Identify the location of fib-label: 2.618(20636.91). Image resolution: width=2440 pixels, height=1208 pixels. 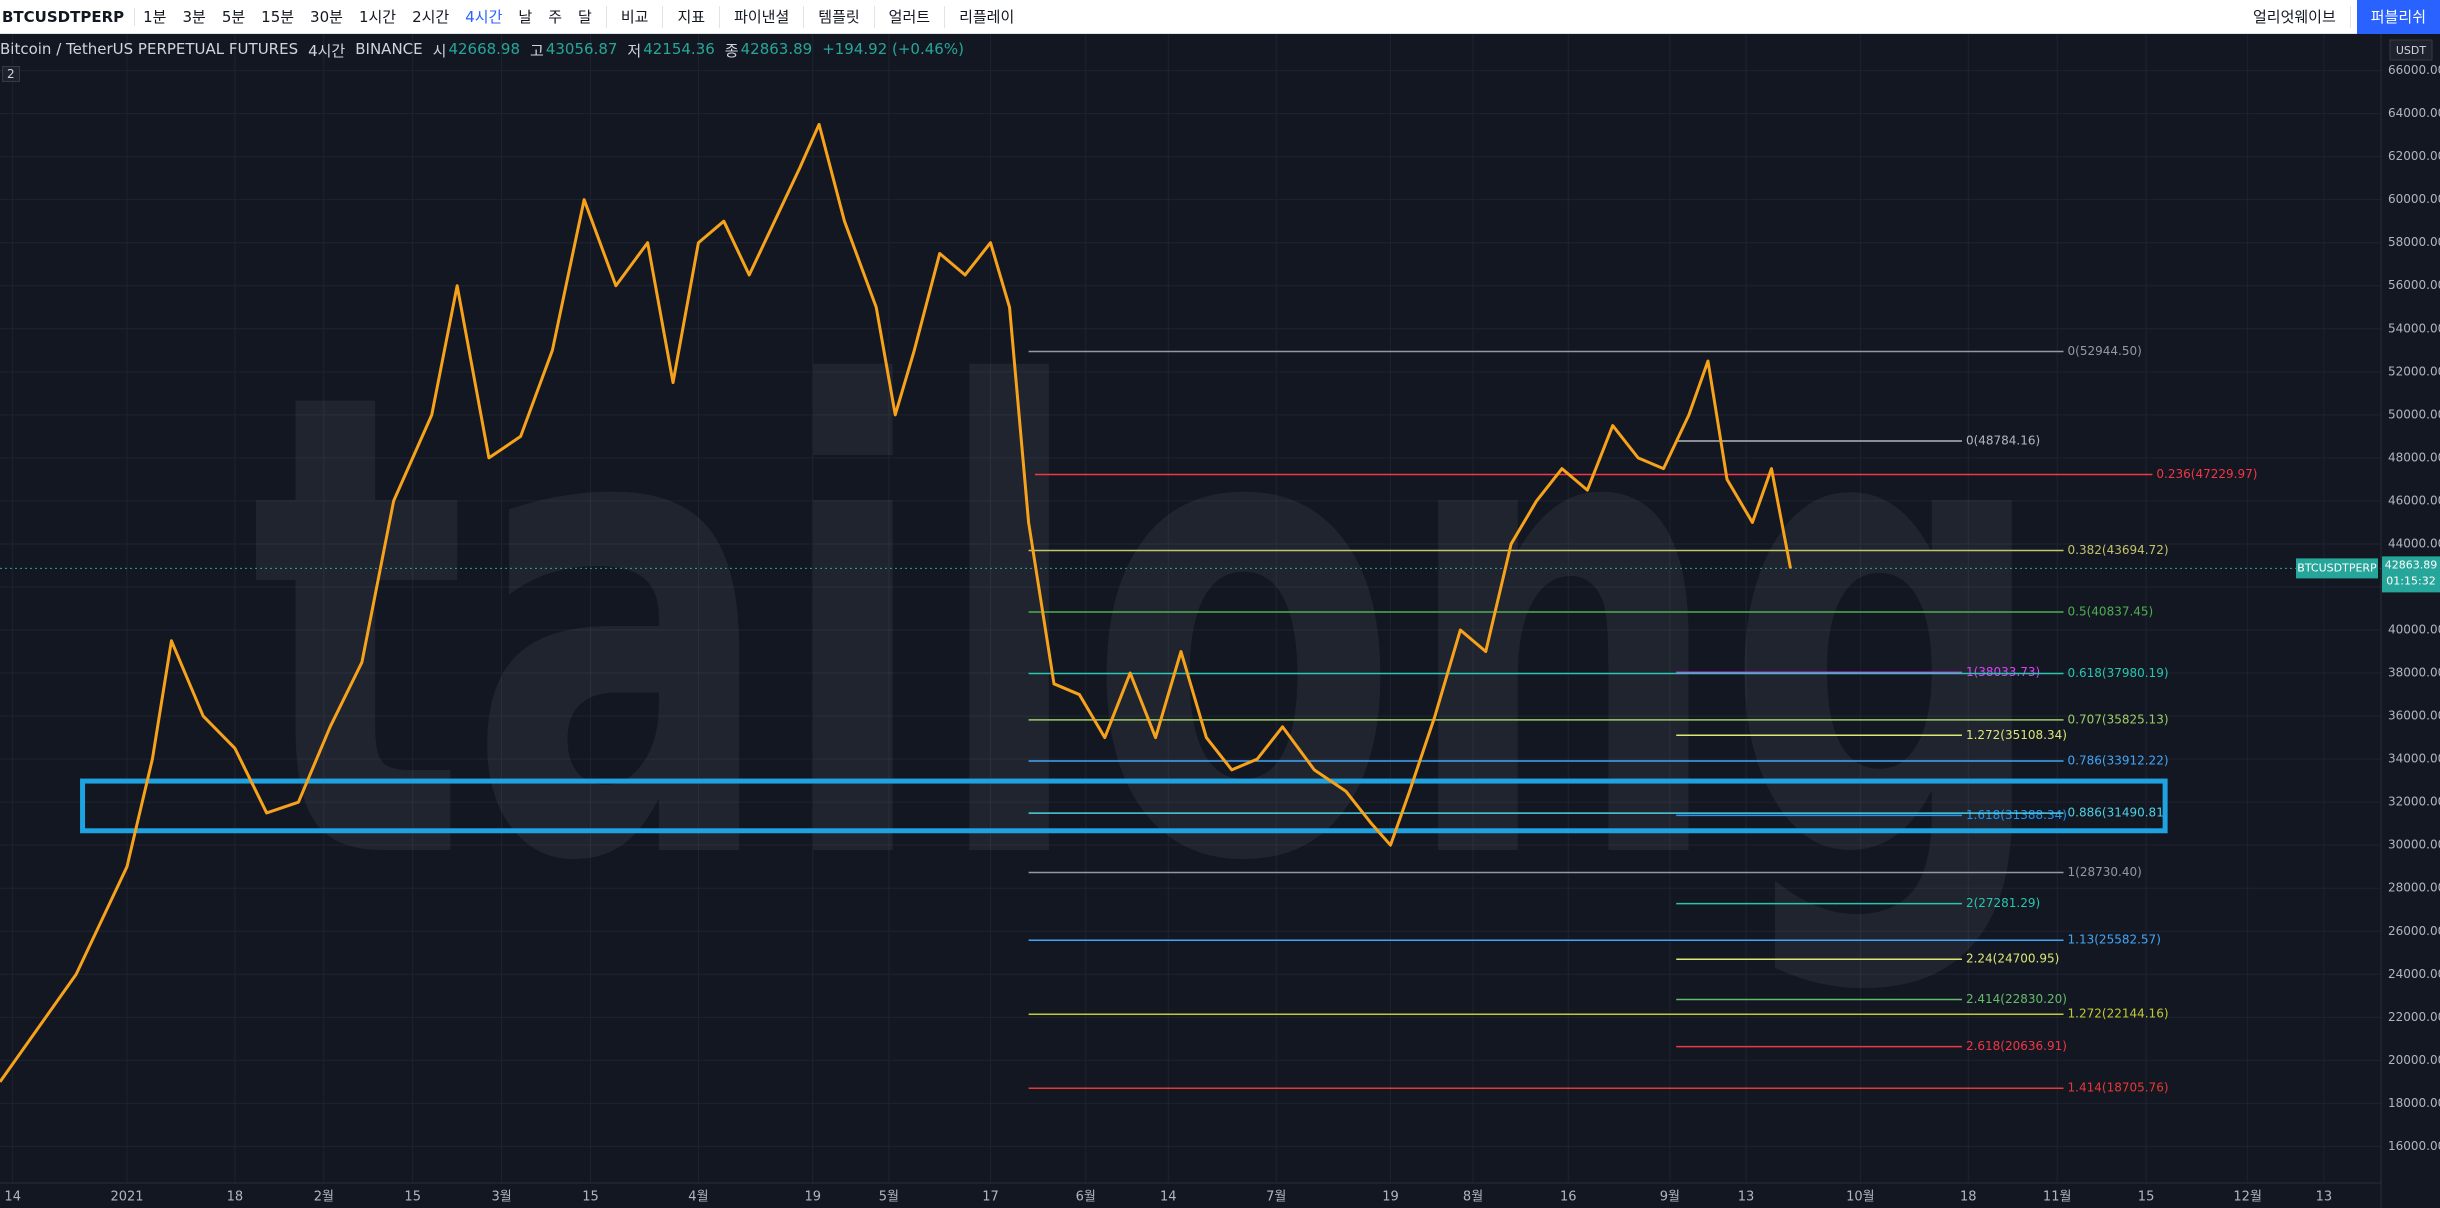
(2016, 1046).